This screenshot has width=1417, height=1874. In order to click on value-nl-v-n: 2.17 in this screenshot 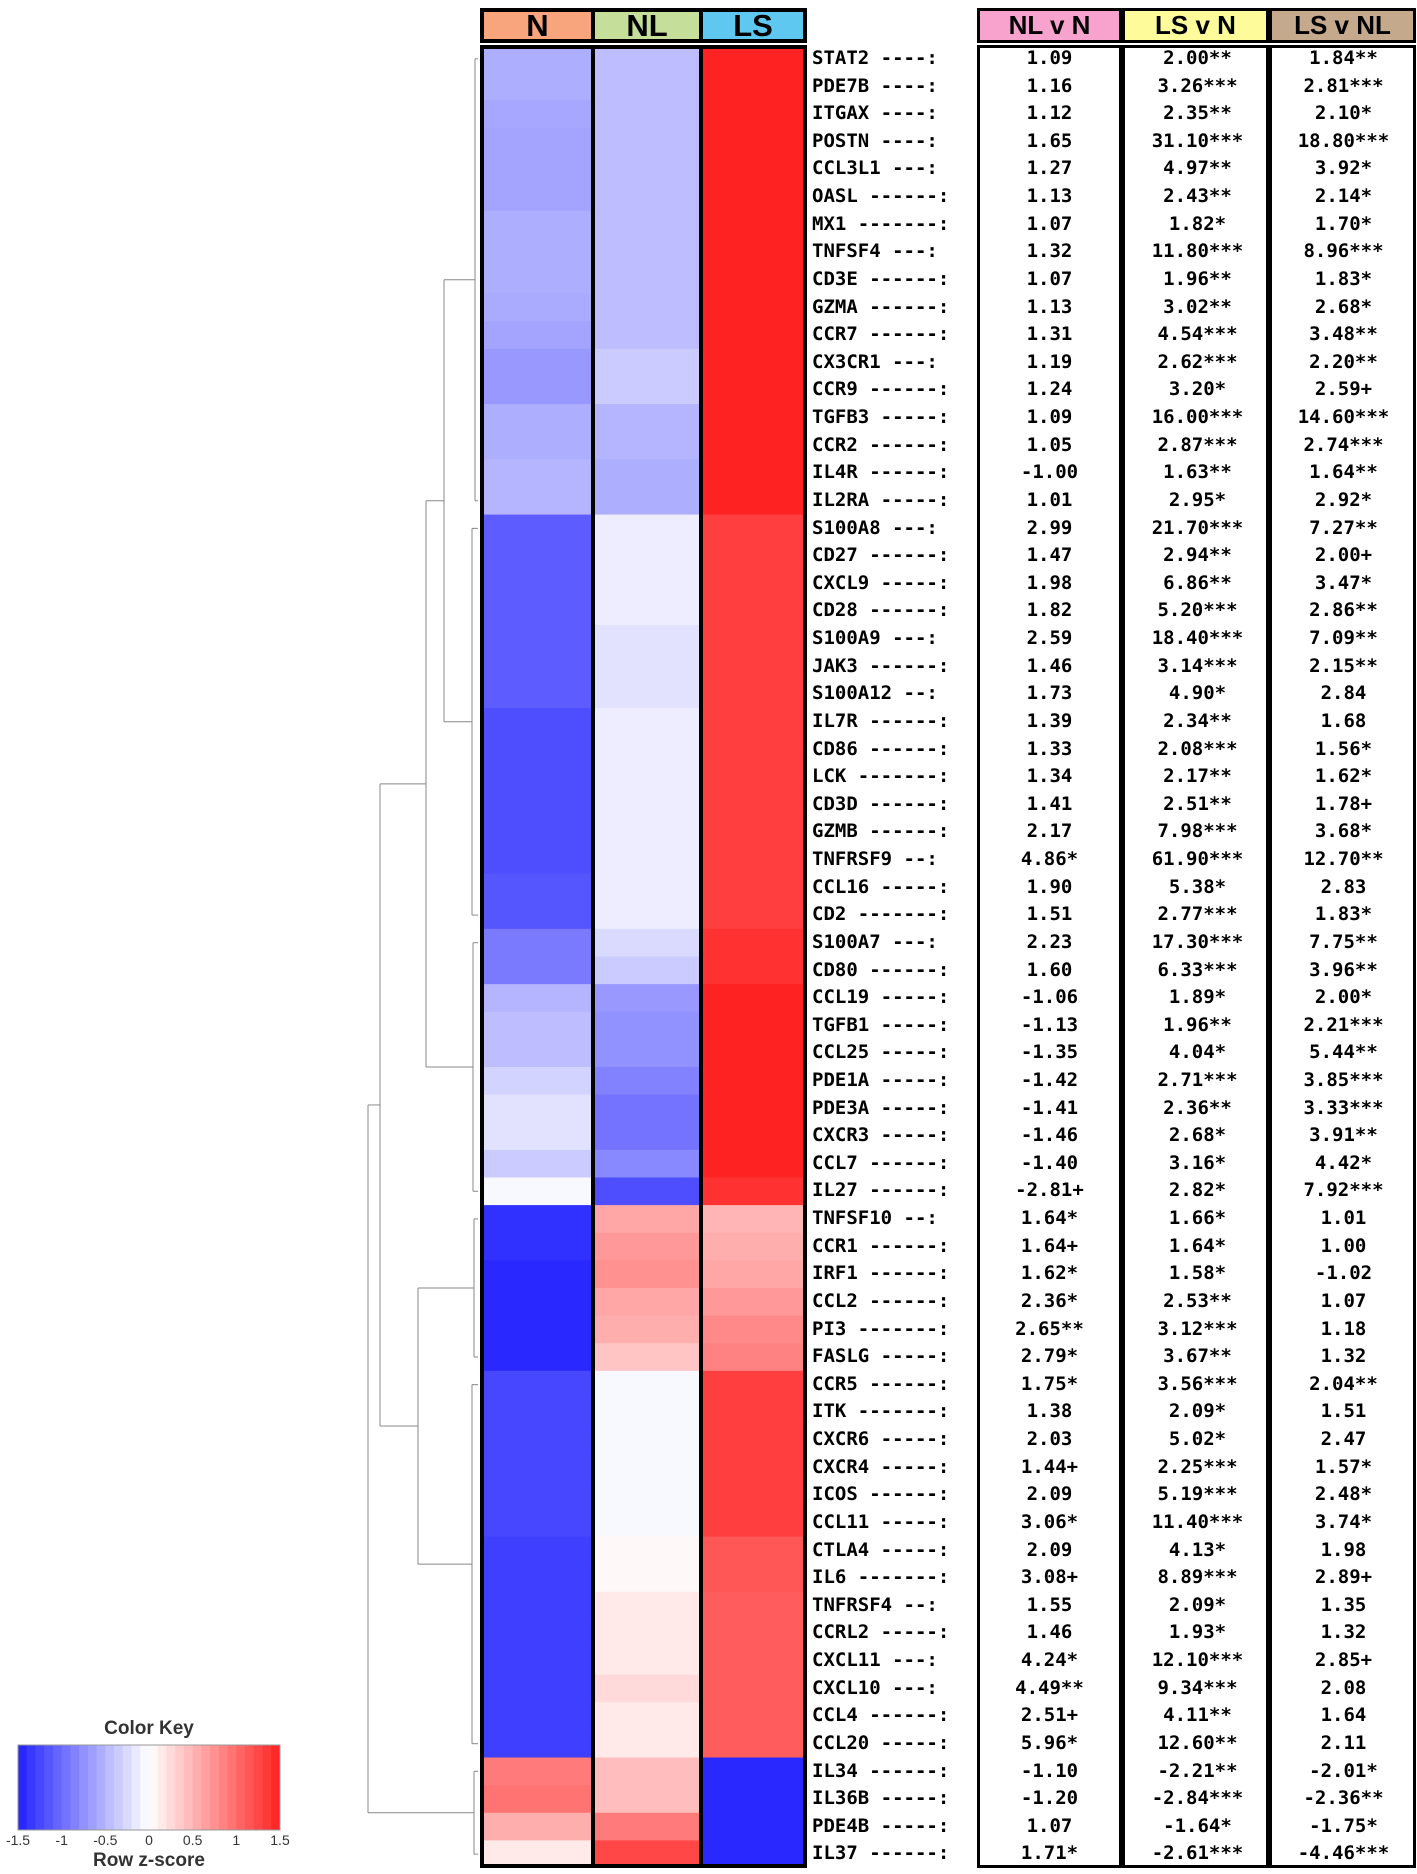, I will do `click(1049, 831)`.